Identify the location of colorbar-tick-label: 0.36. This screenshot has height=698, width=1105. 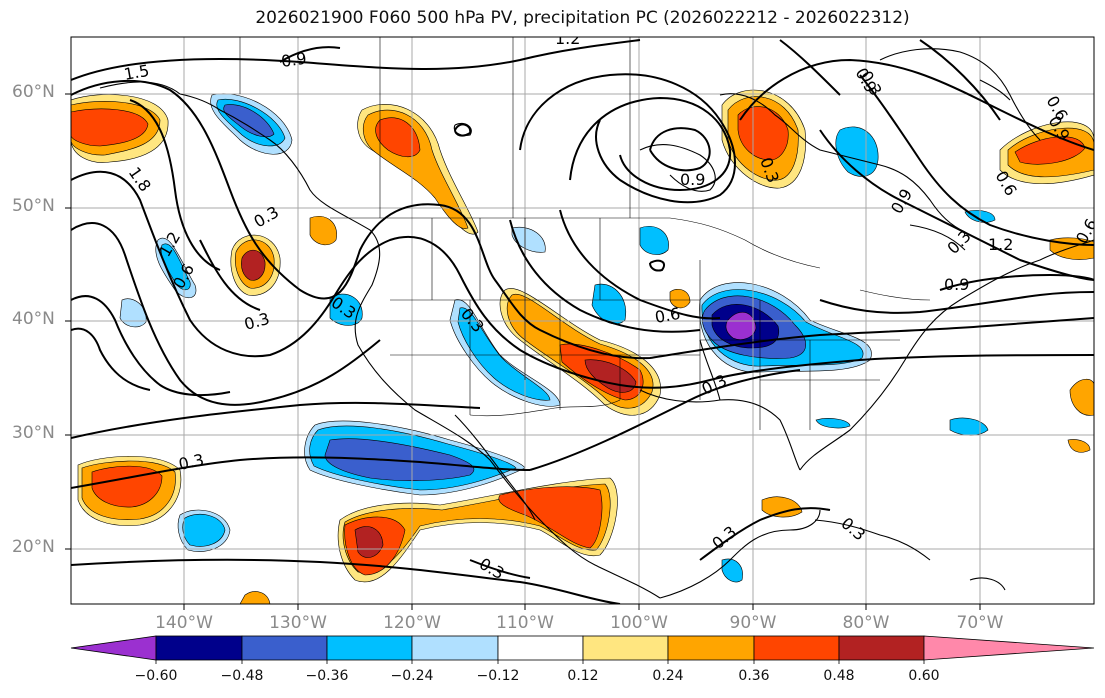
(754, 676).